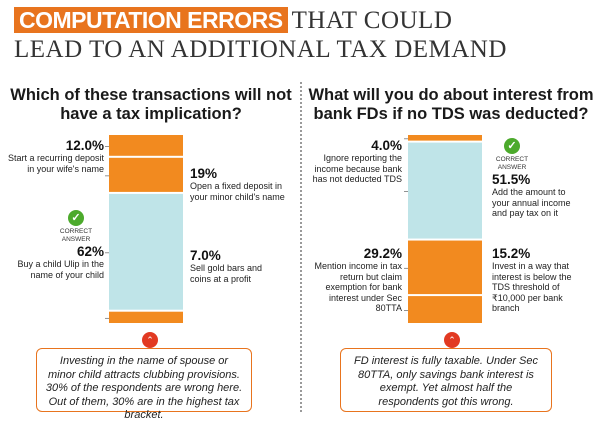 Image resolution: width=600 pixels, height=423 pixels. What do you see at coordinates (301, 247) in the screenshot?
I see `panel-divider` at bounding box center [301, 247].